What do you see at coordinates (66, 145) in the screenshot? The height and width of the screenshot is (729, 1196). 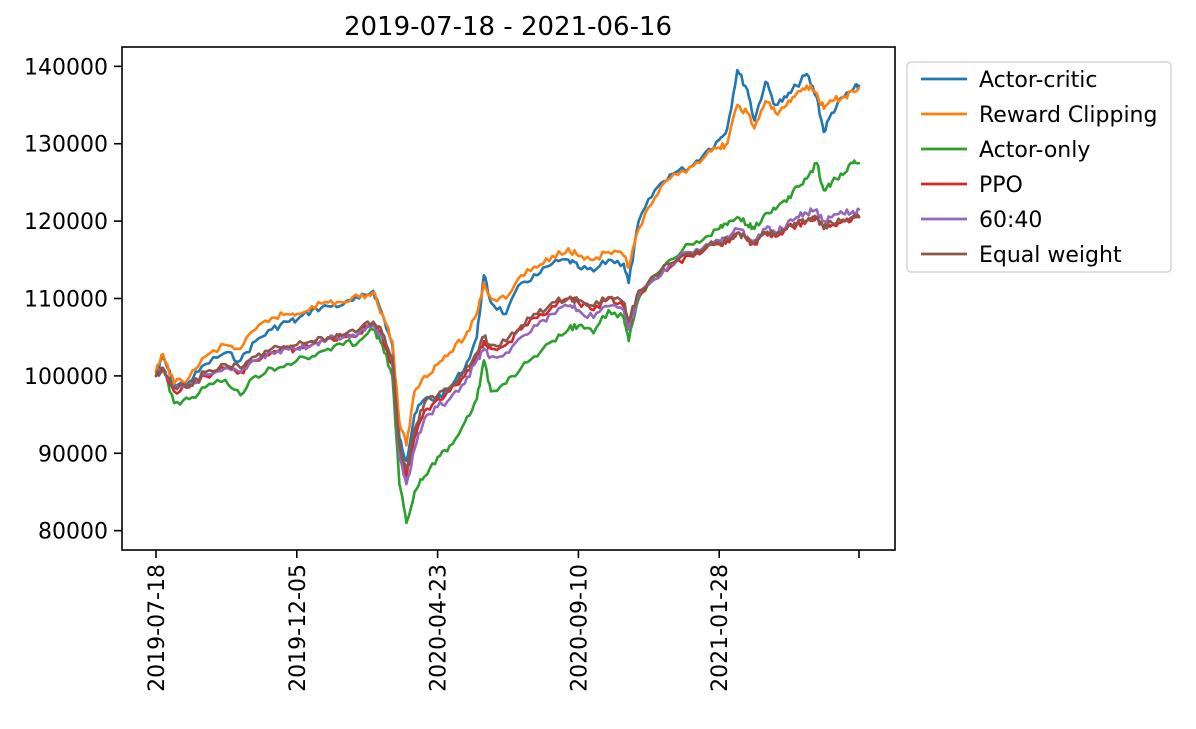 I see `y-tick-label: 130000` at bounding box center [66, 145].